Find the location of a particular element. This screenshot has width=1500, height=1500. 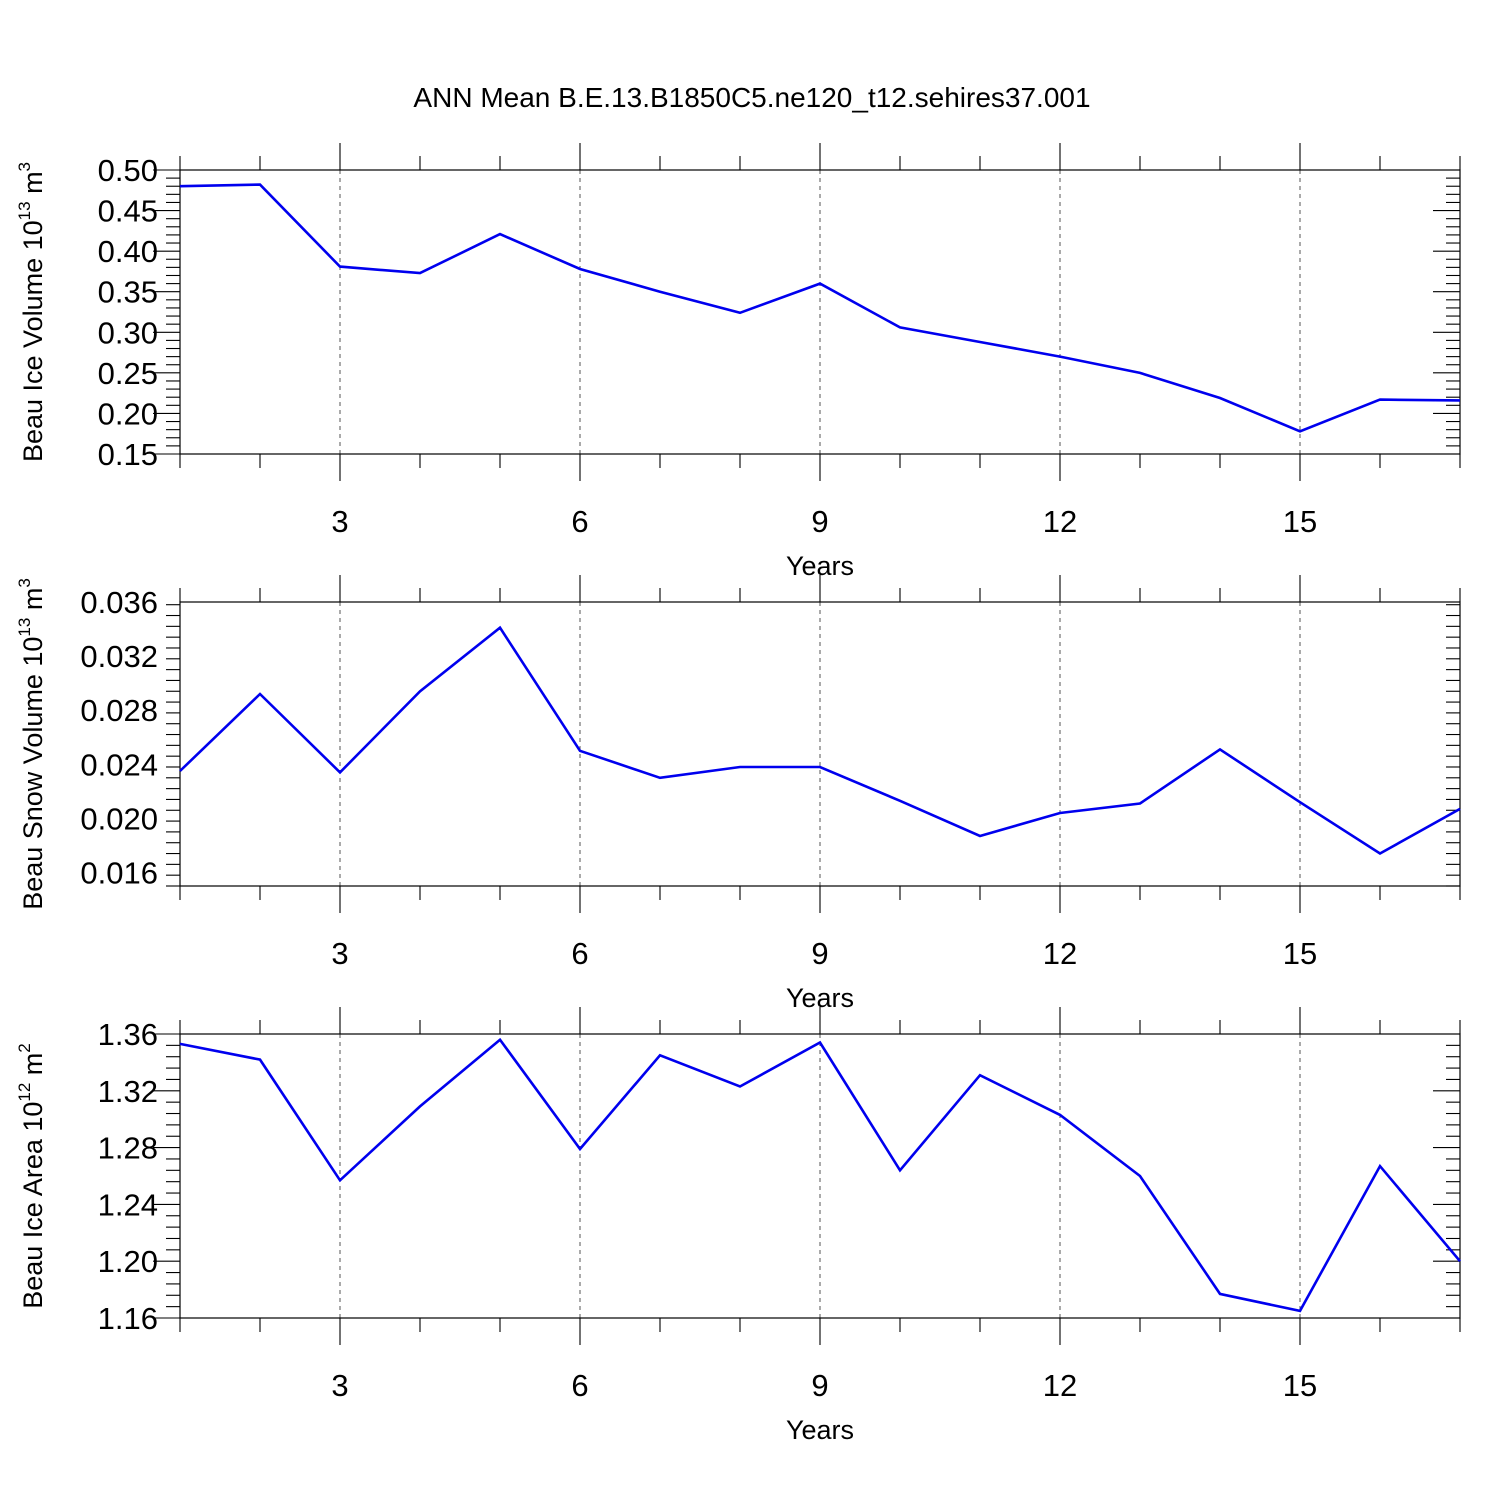

y-axis-title-text: Beau Snow Volume 10 is located at coordinates (33, 773).